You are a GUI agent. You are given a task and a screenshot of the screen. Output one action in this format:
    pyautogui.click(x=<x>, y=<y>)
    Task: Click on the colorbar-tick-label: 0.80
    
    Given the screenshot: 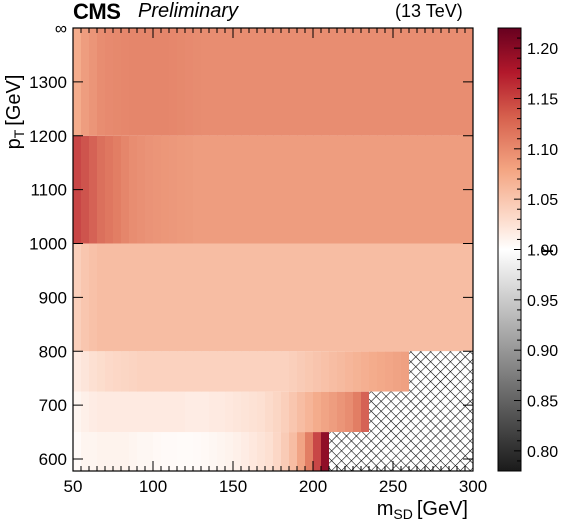 What is the action you would take?
    pyautogui.click(x=542, y=452)
    